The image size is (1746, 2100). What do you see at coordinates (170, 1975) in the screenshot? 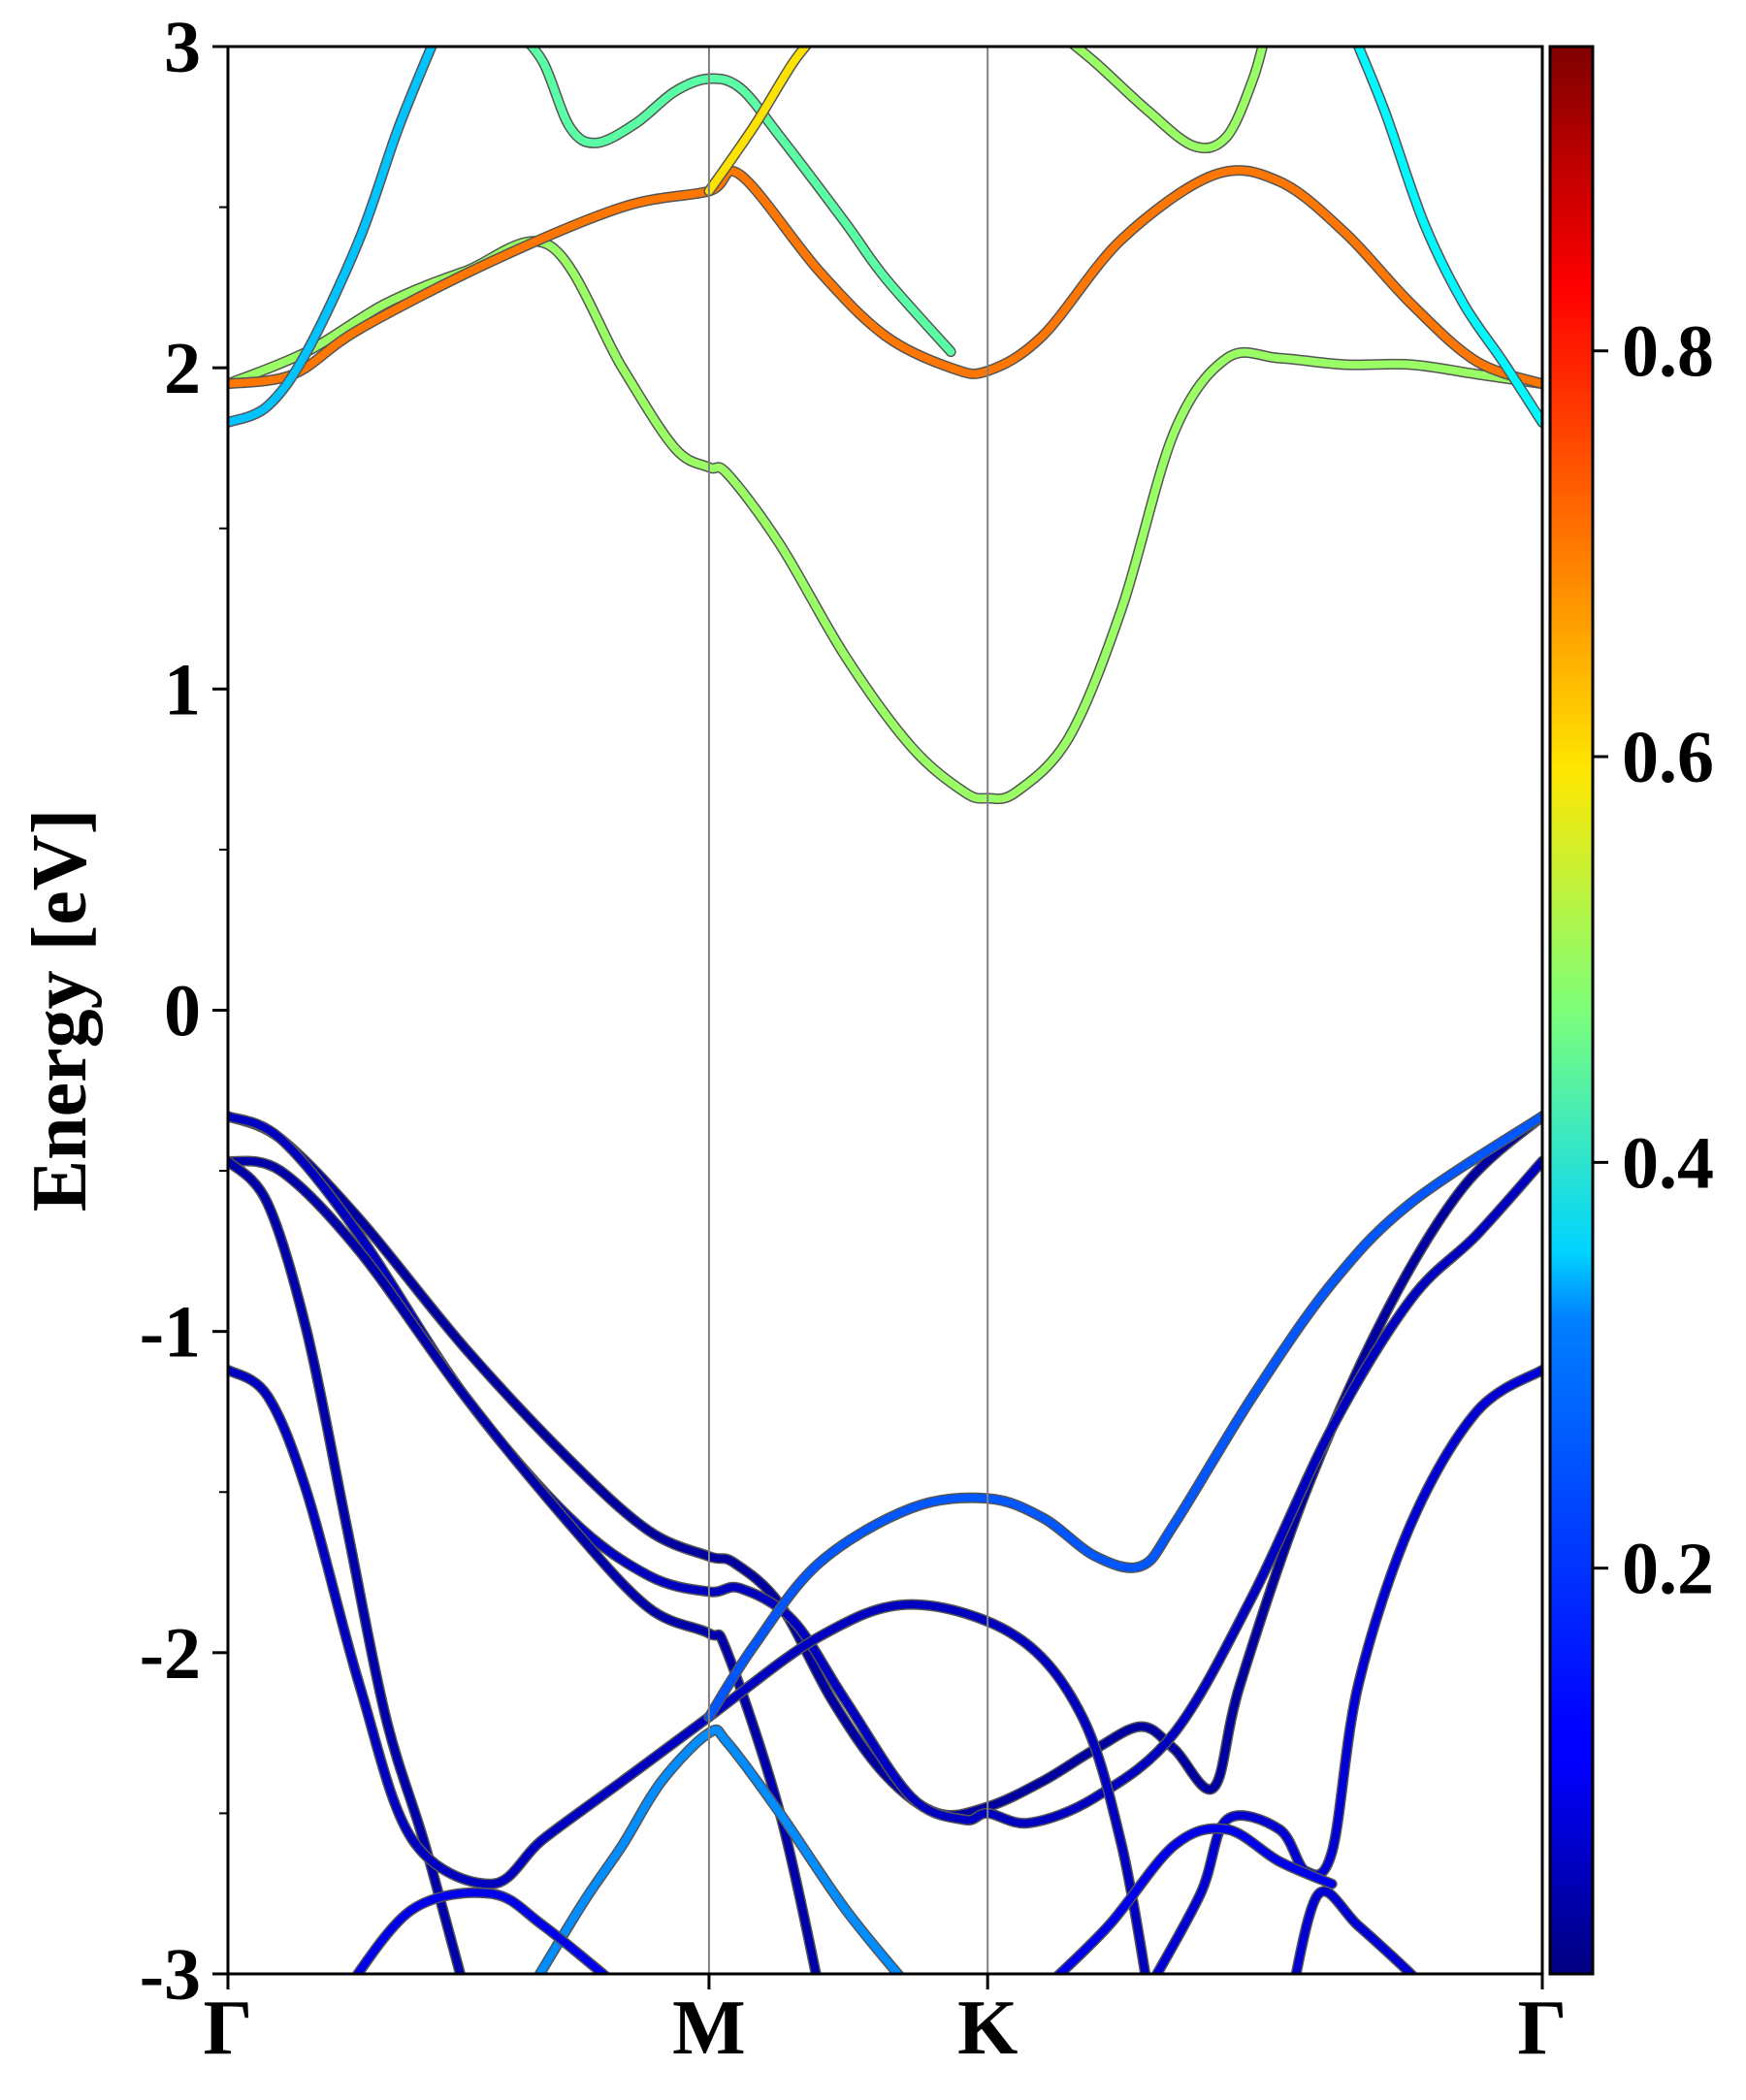
I see `y-tick-label: -3` at bounding box center [170, 1975].